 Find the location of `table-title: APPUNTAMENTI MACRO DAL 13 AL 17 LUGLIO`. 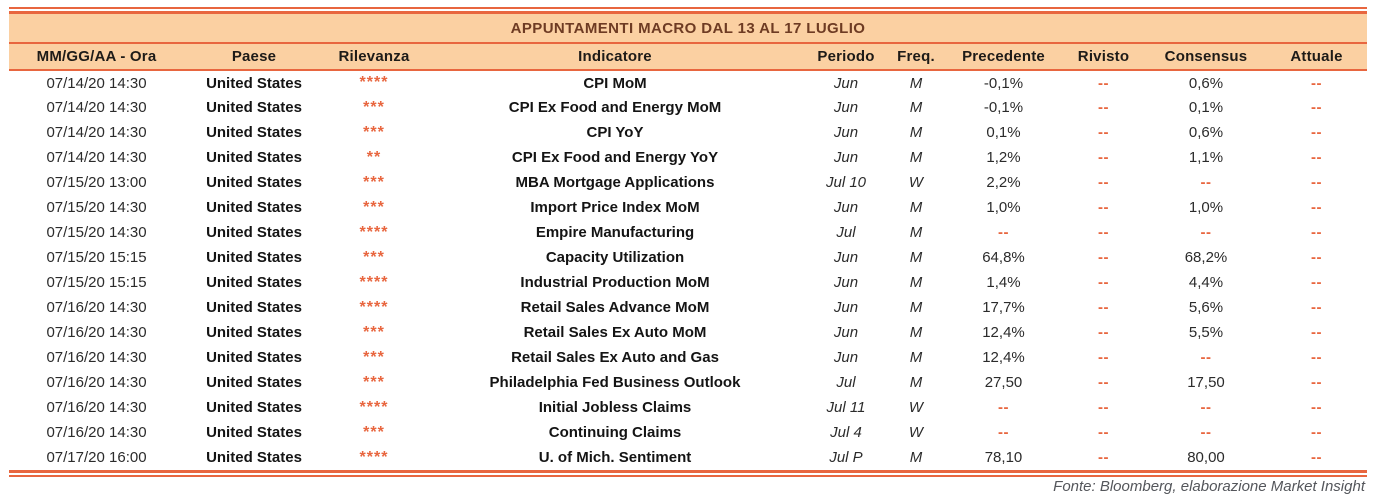

table-title: APPUNTAMENTI MACRO DAL 13 AL 17 LUGLIO is located at coordinates (688, 28).